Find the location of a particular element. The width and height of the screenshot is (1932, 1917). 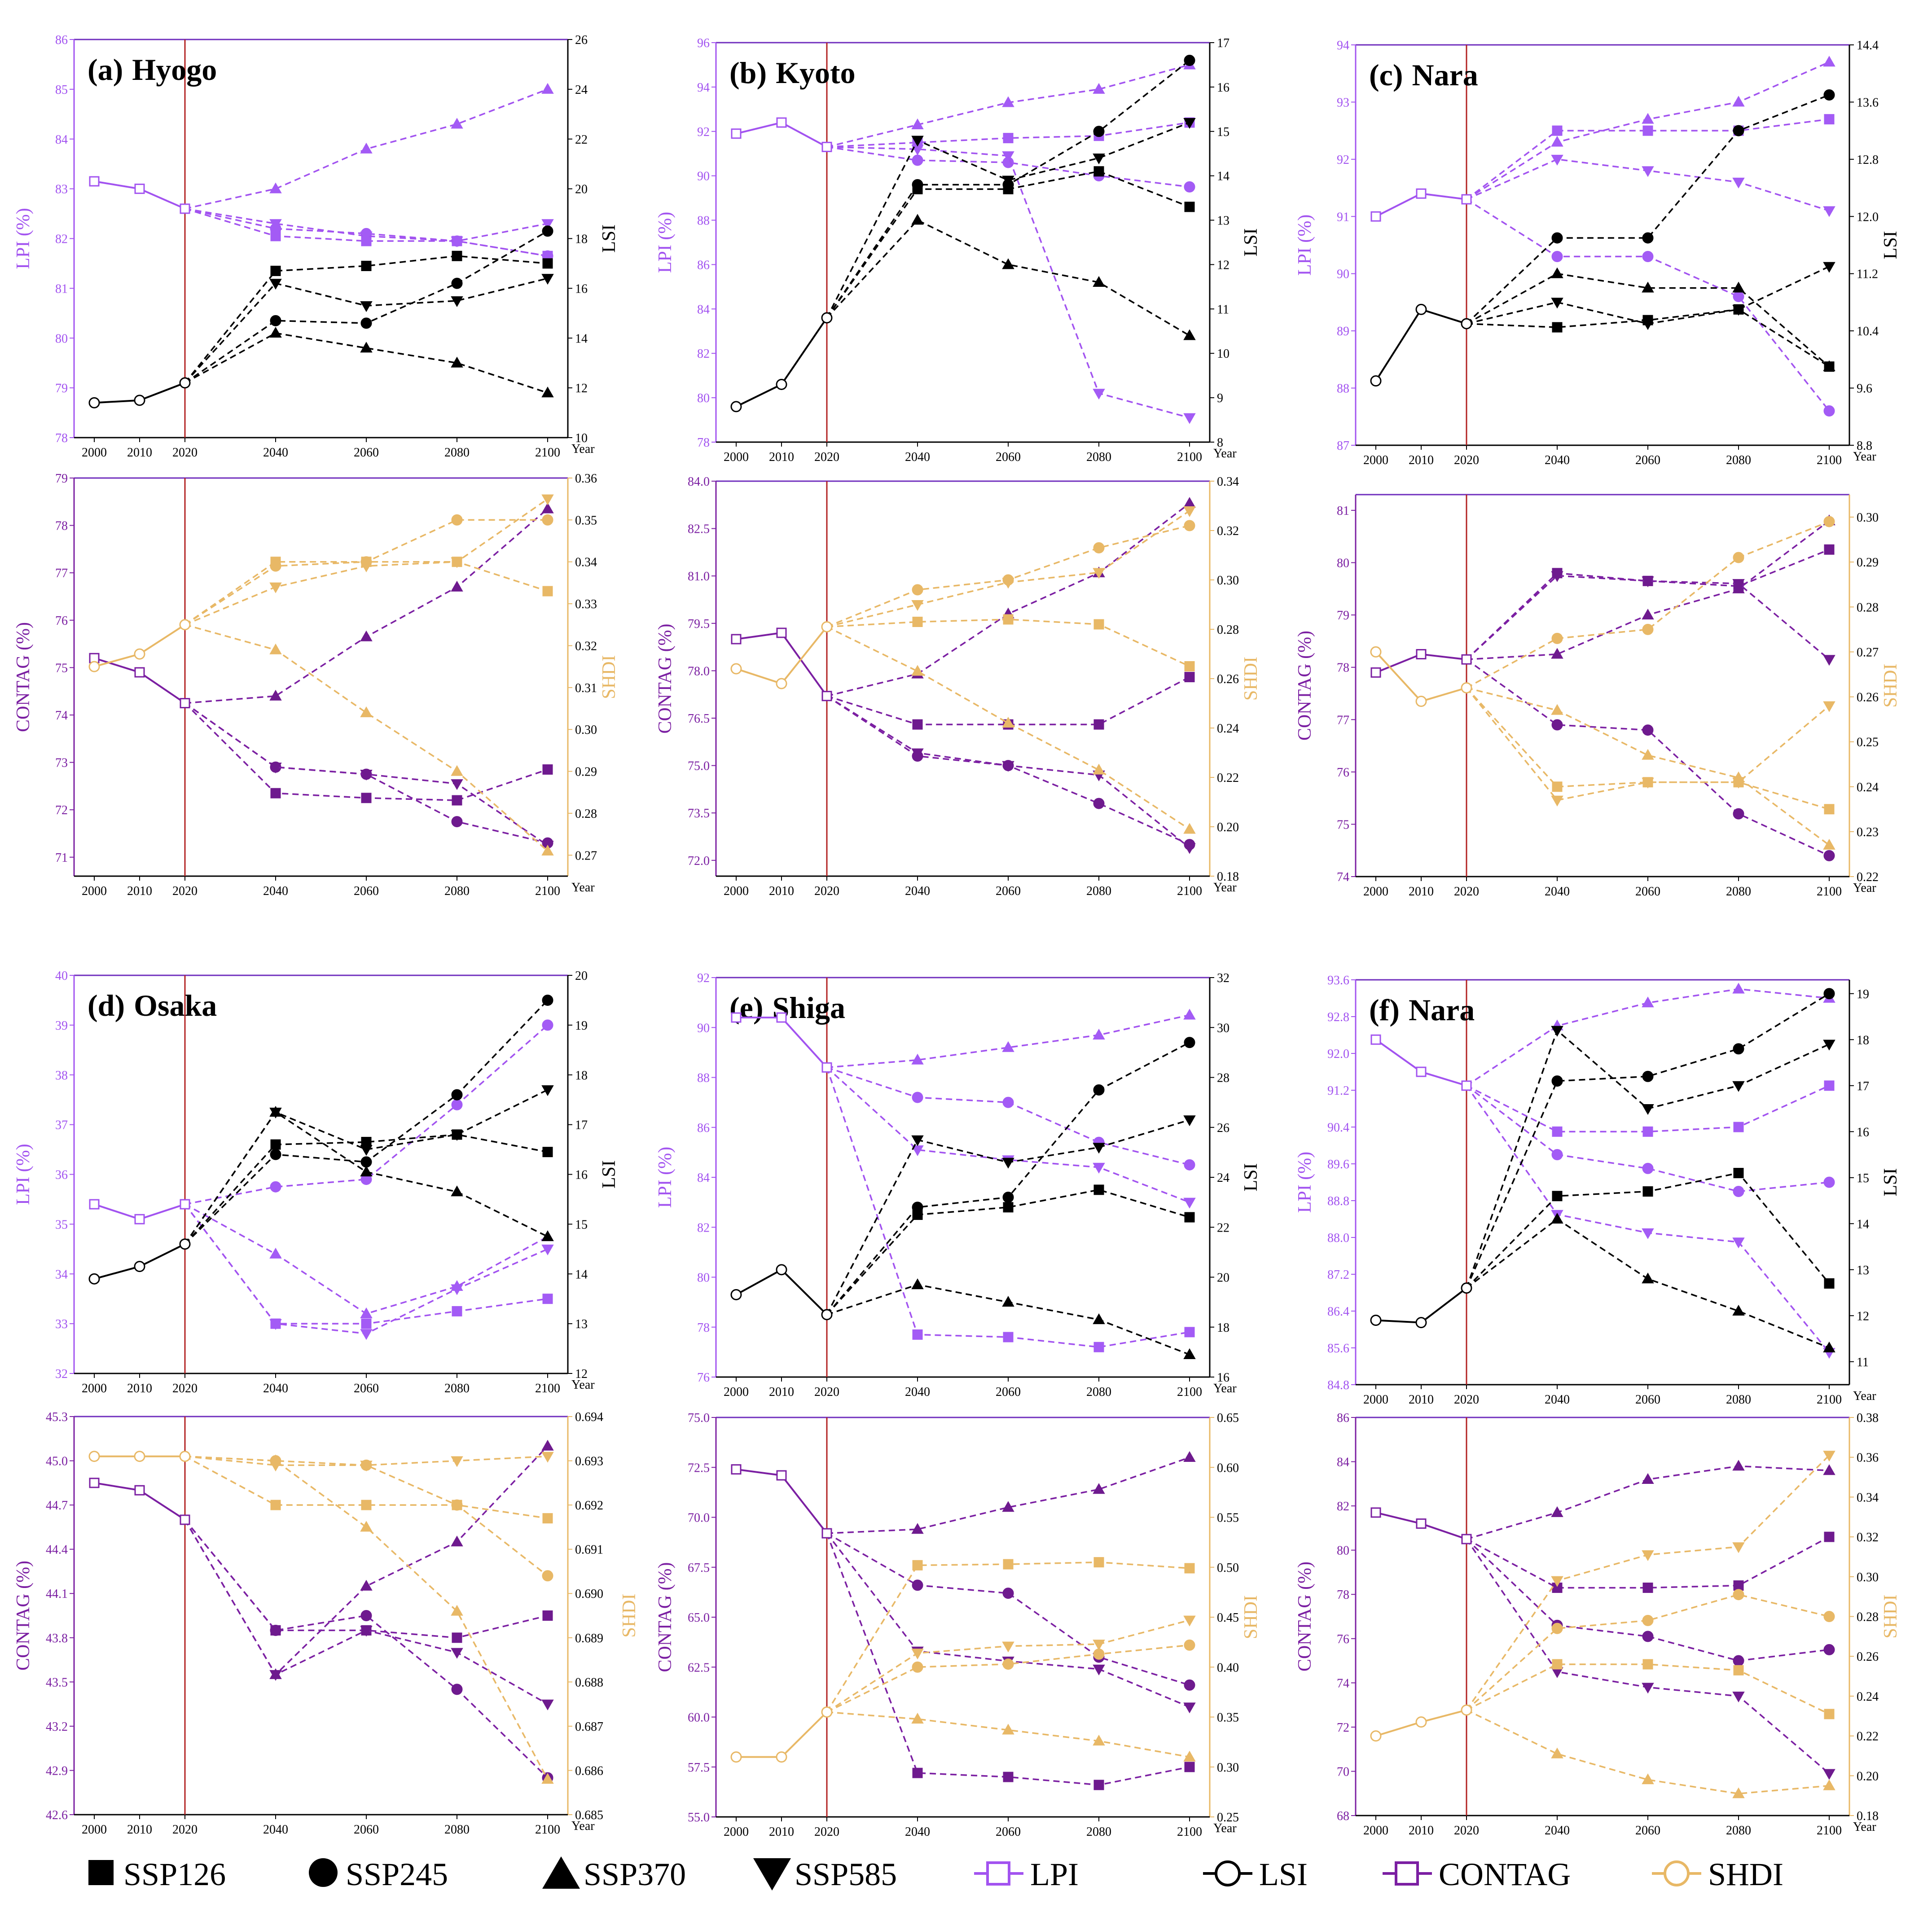

right-tick-label: 0.34 is located at coordinates (1228, 482).